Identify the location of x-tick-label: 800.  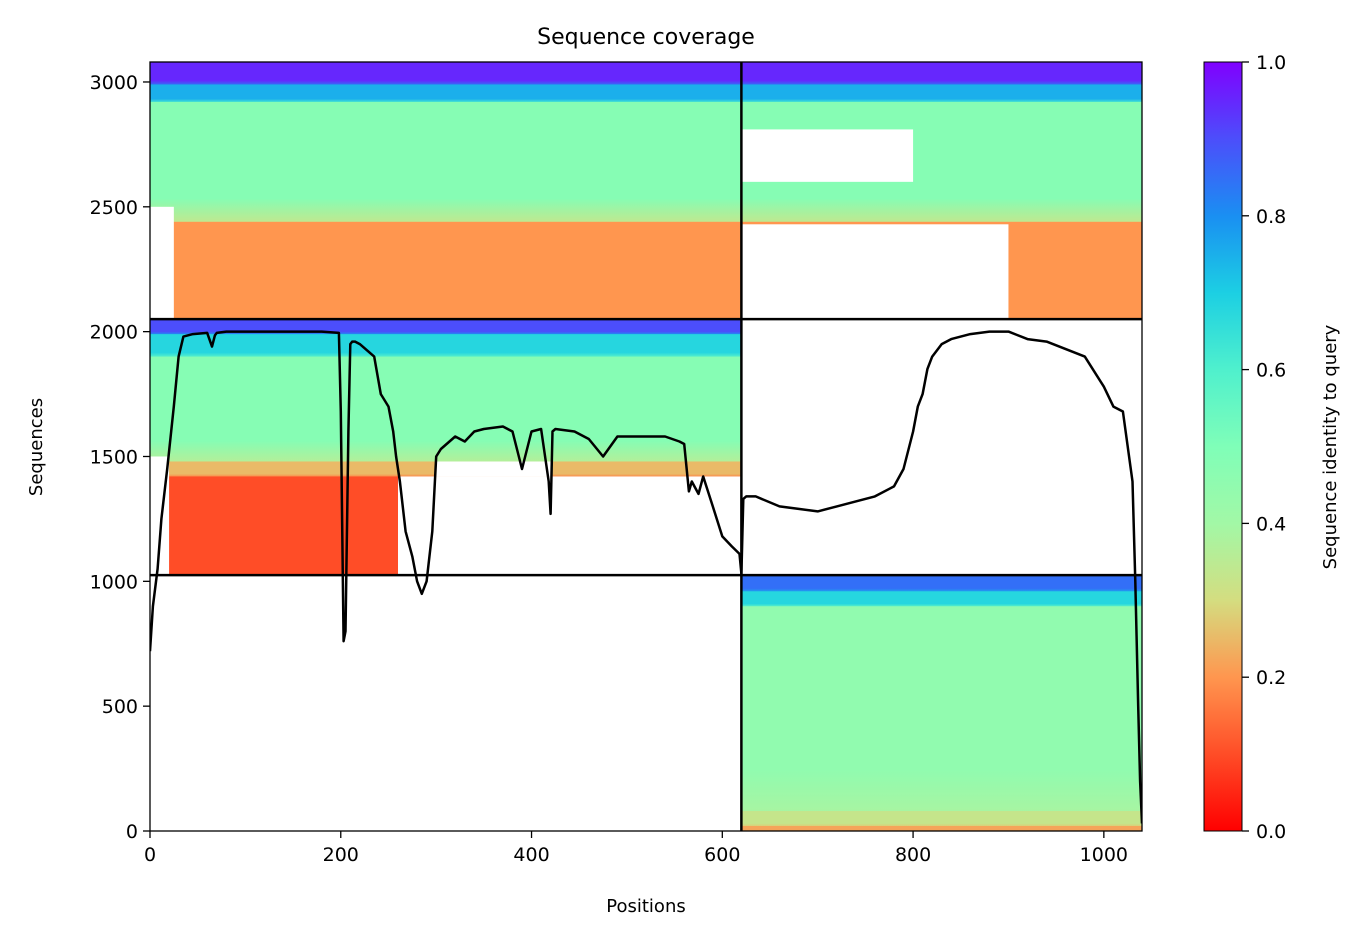
(913, 855).